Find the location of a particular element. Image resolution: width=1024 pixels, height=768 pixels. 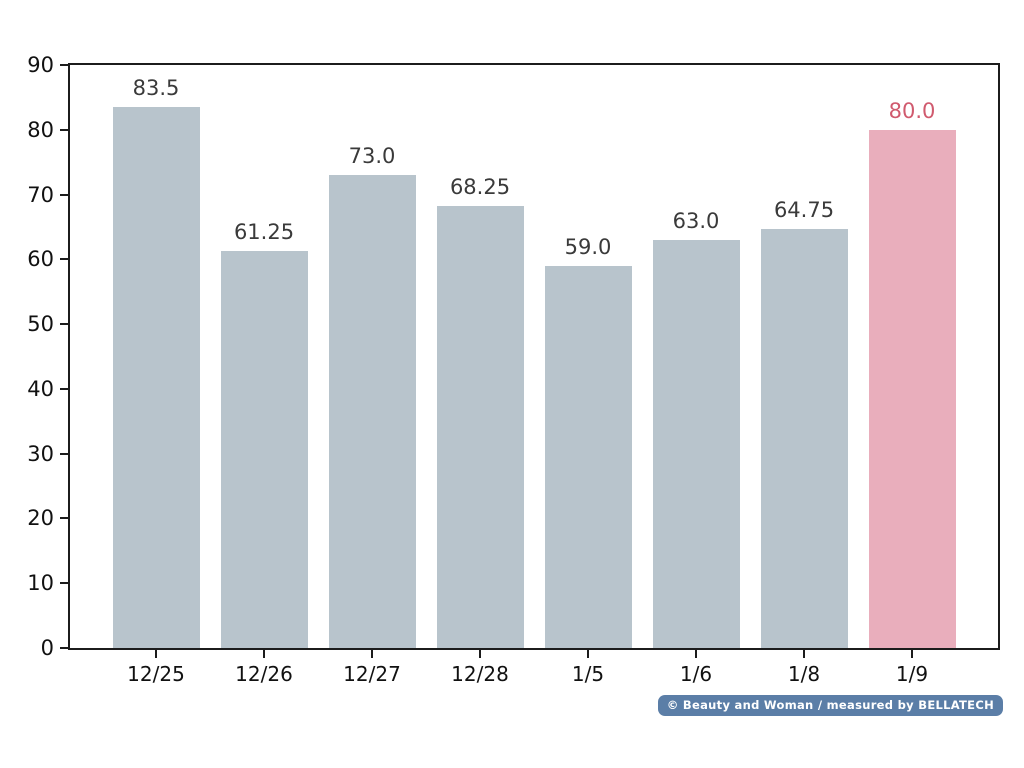

bar-value-label: 73.0 is located at coordinates (372, 156).